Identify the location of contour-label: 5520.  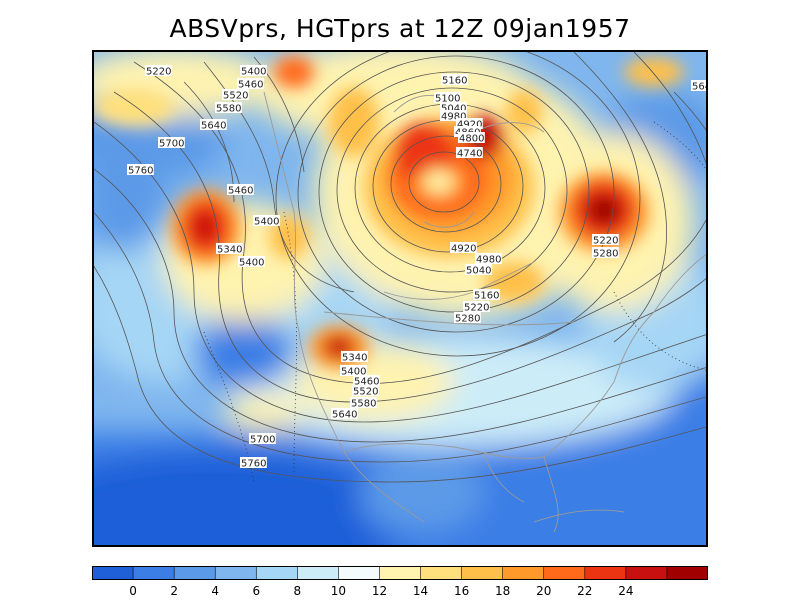
(235, 95).